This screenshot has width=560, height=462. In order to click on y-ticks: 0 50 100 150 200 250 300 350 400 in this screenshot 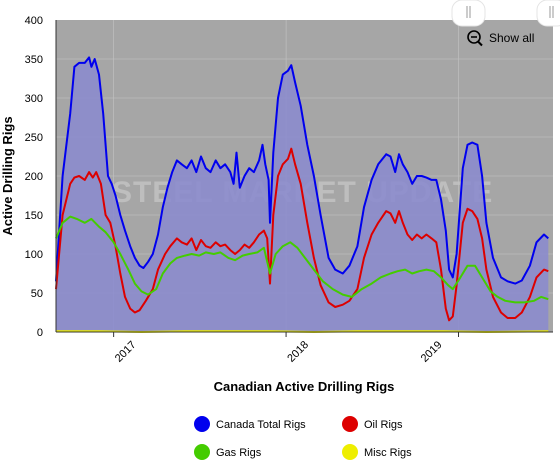, I will do `click(34, 177)`.